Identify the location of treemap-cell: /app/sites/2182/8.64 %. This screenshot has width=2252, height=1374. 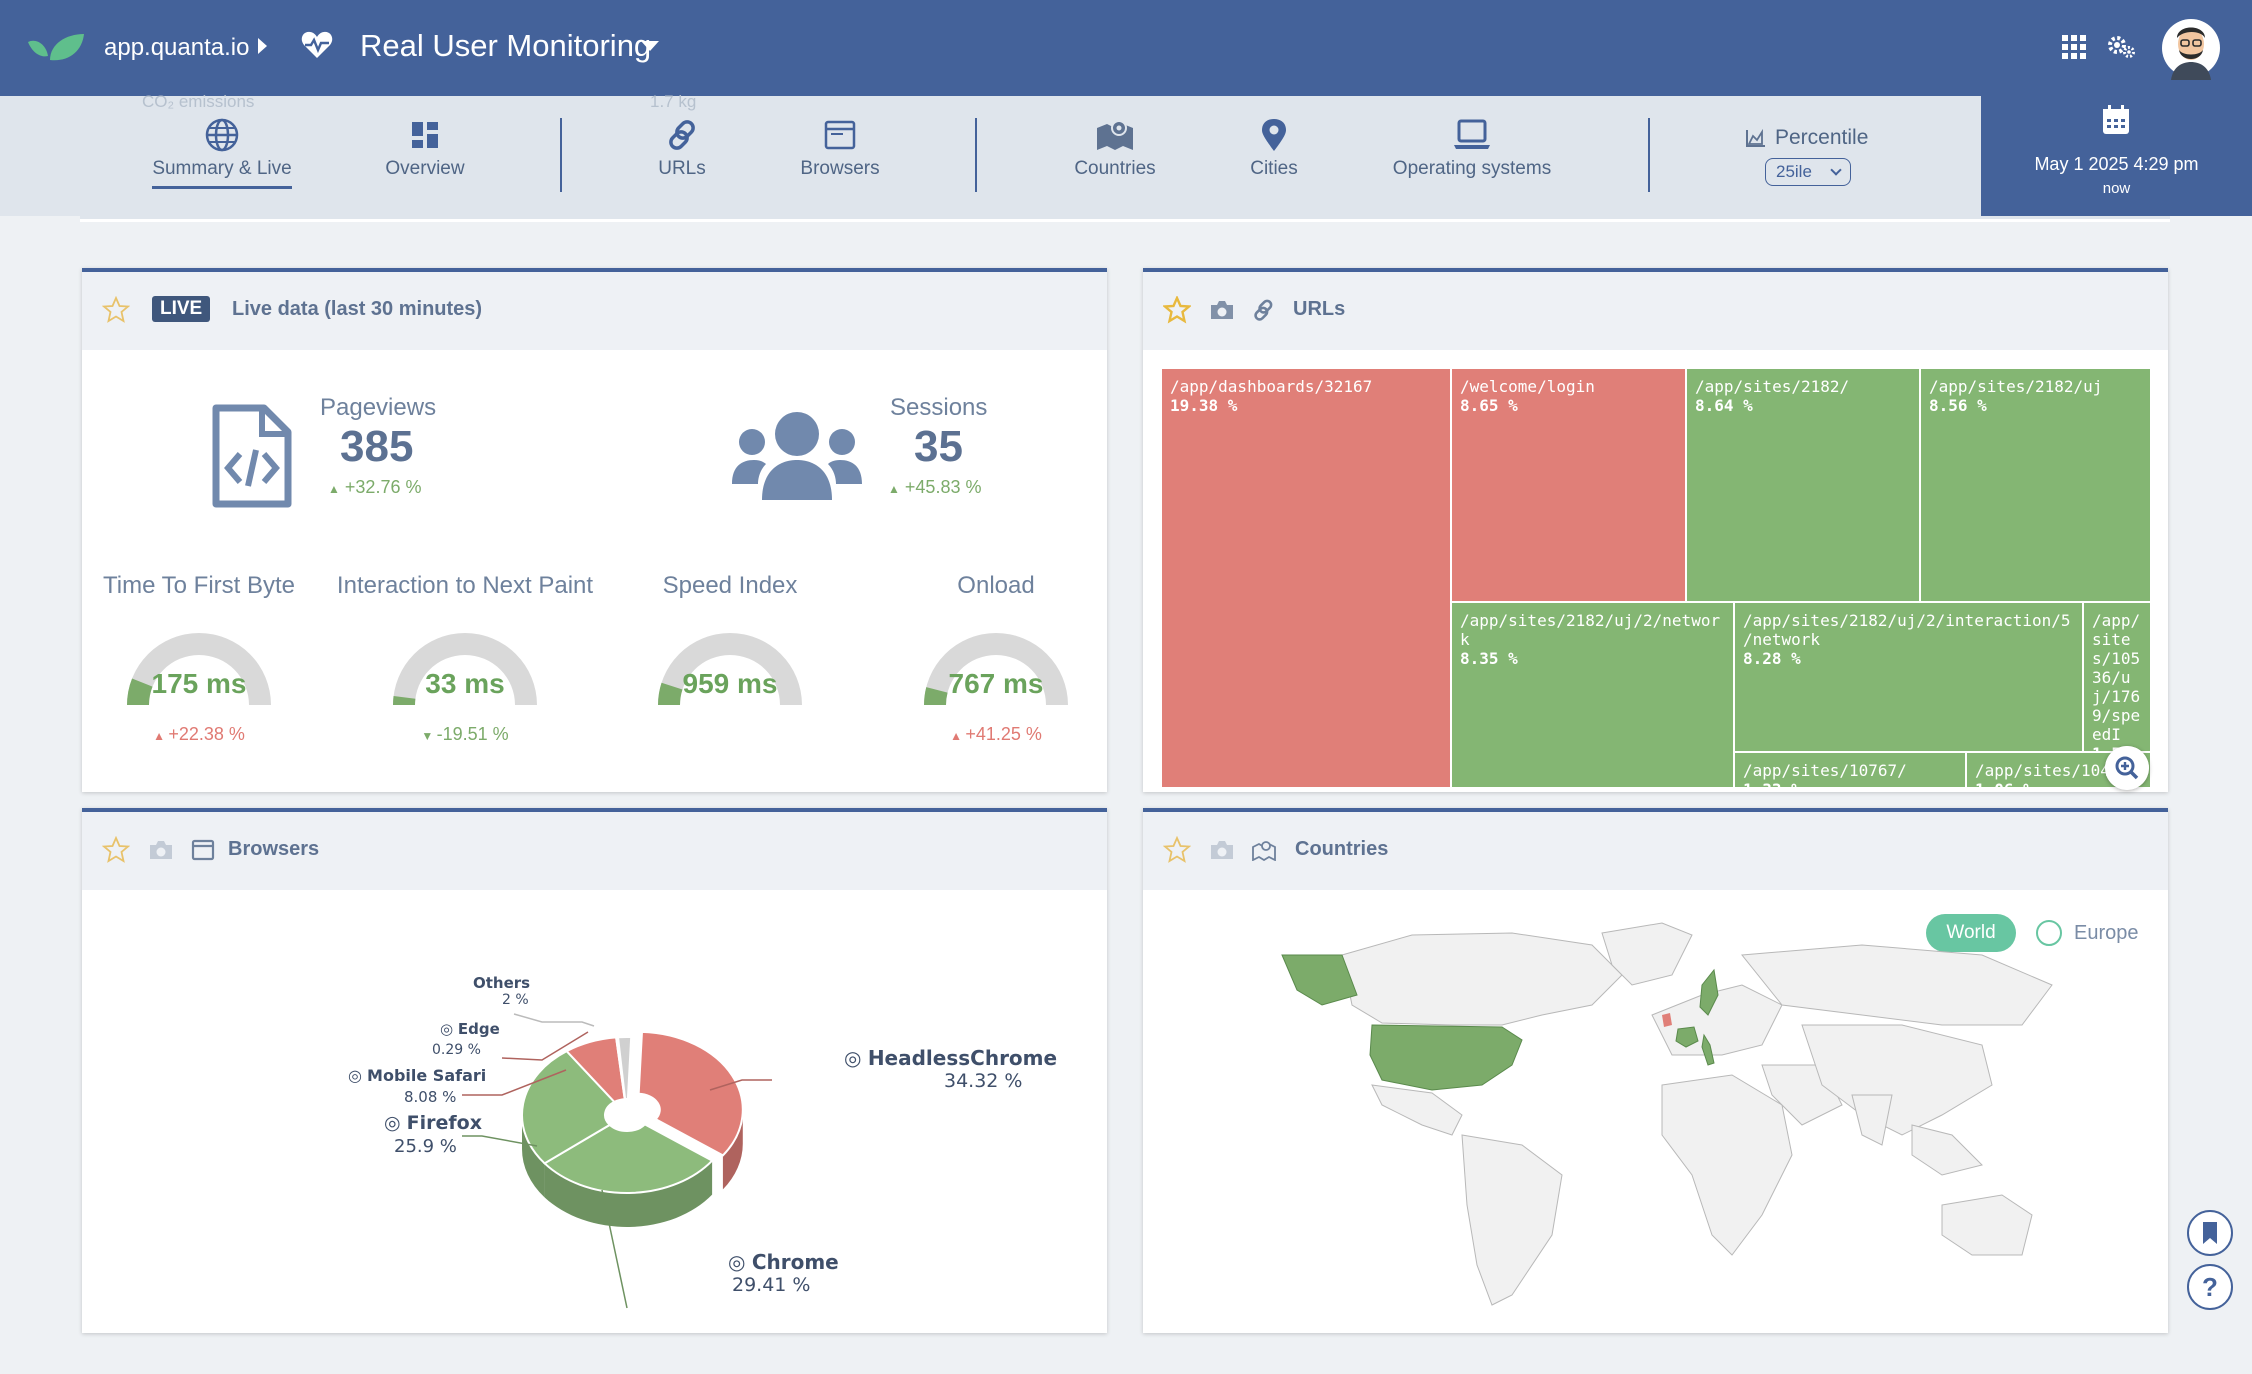
(1803, 485).